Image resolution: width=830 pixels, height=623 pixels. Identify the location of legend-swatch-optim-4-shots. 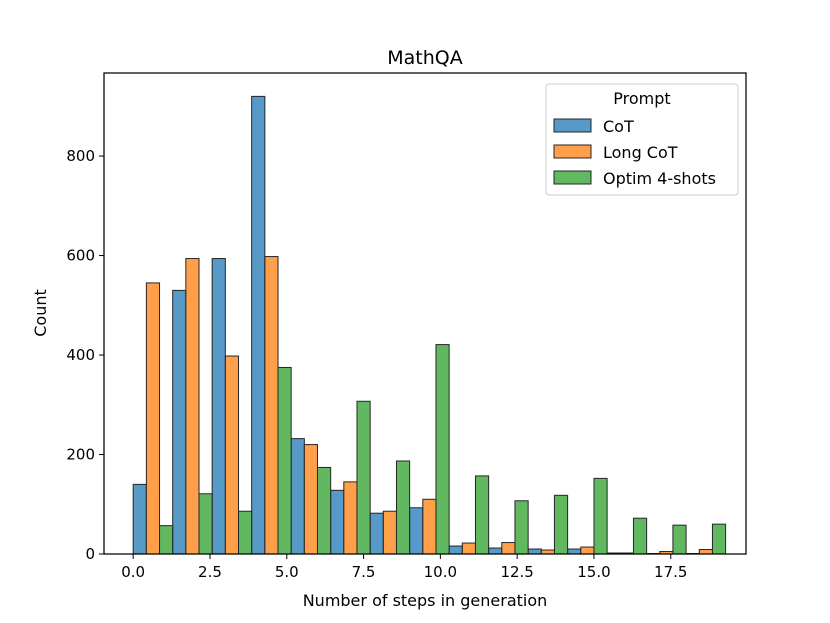
(572, 177).